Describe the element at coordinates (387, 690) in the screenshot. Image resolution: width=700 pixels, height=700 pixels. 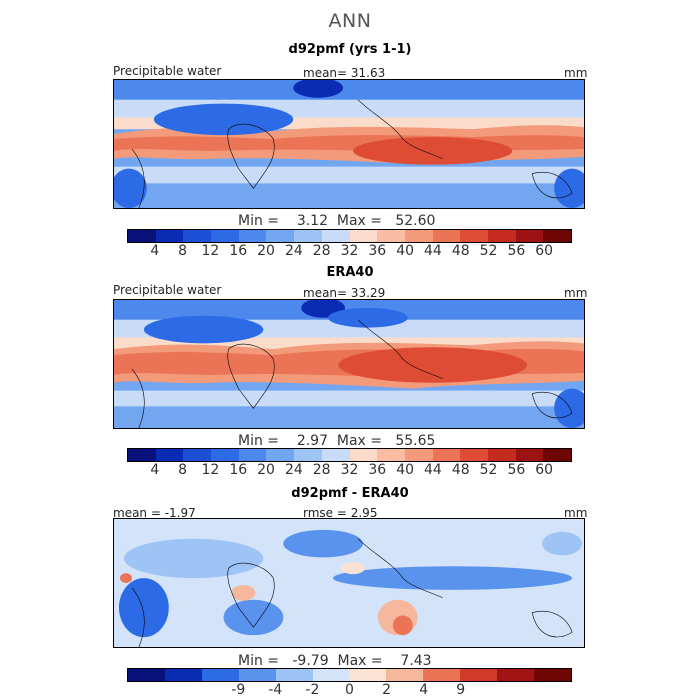
I see `colorbar-tick-label: 2` at that location.